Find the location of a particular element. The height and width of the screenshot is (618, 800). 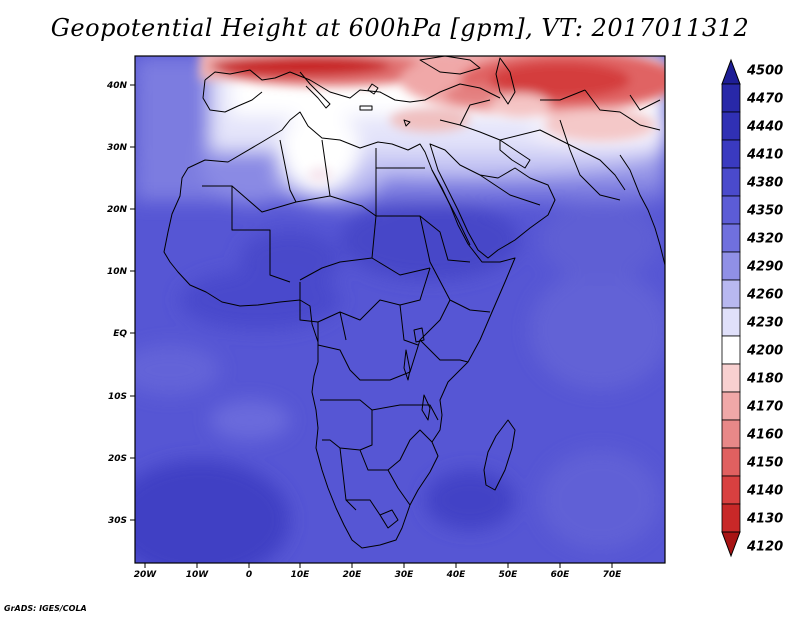

arabia-coastline is located at coordinates (492, 201).